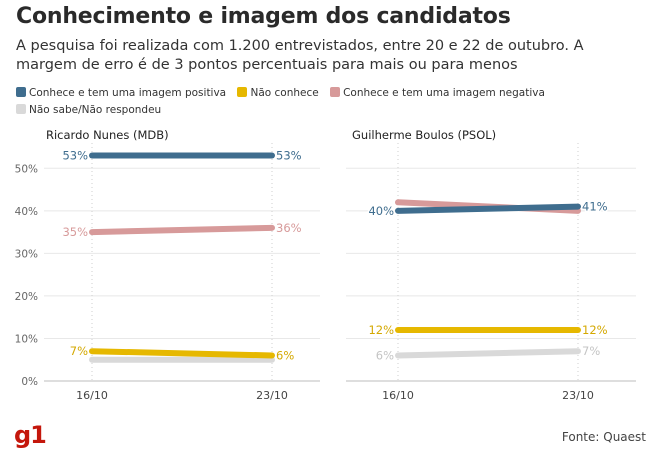 Image resolution: width=666 pixels, height=458 pixels. Describe the element at coordinates (29, 382) in the screenshot. I see `y-tick-label: 0%` at that location.